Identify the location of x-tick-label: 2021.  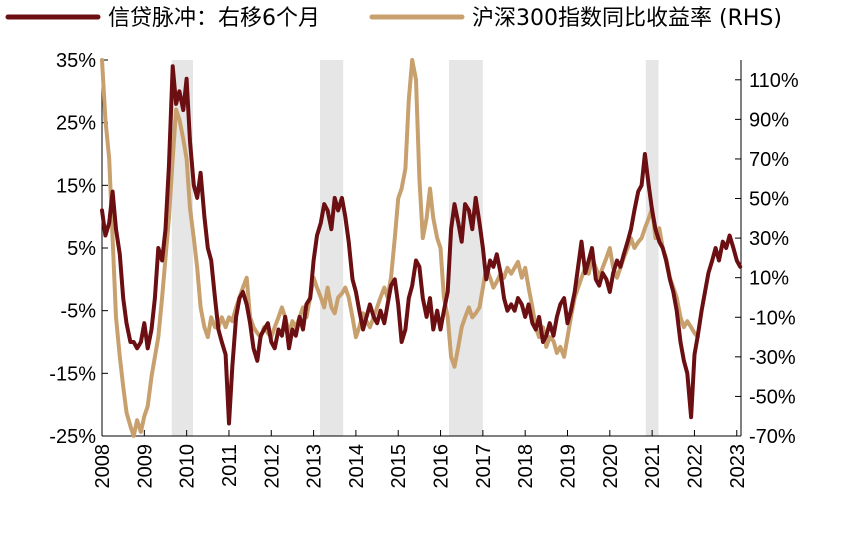
(653, 466).